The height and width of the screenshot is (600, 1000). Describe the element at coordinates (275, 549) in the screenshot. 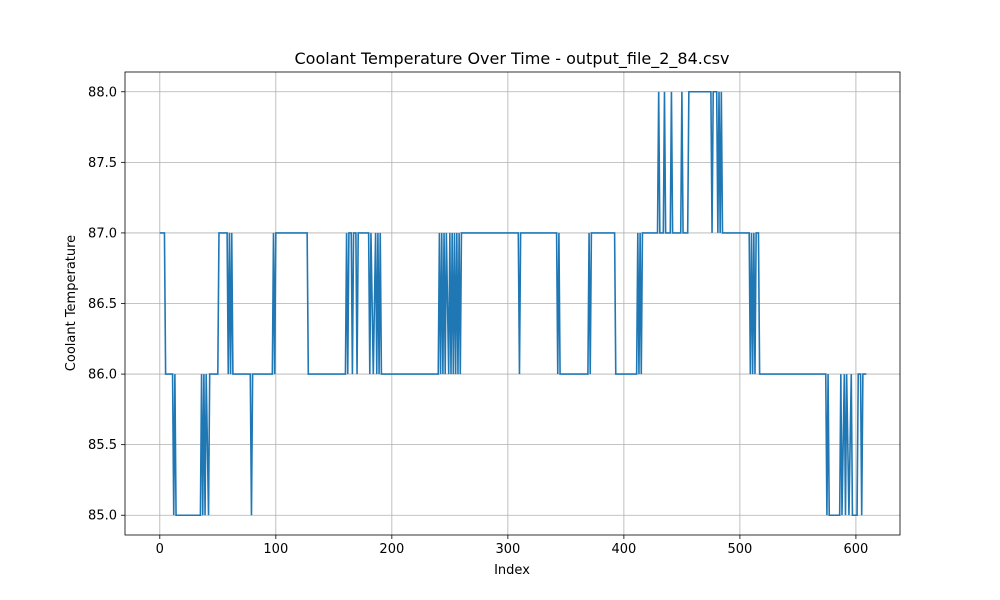

I see `x-tick-label: 100` at that location.